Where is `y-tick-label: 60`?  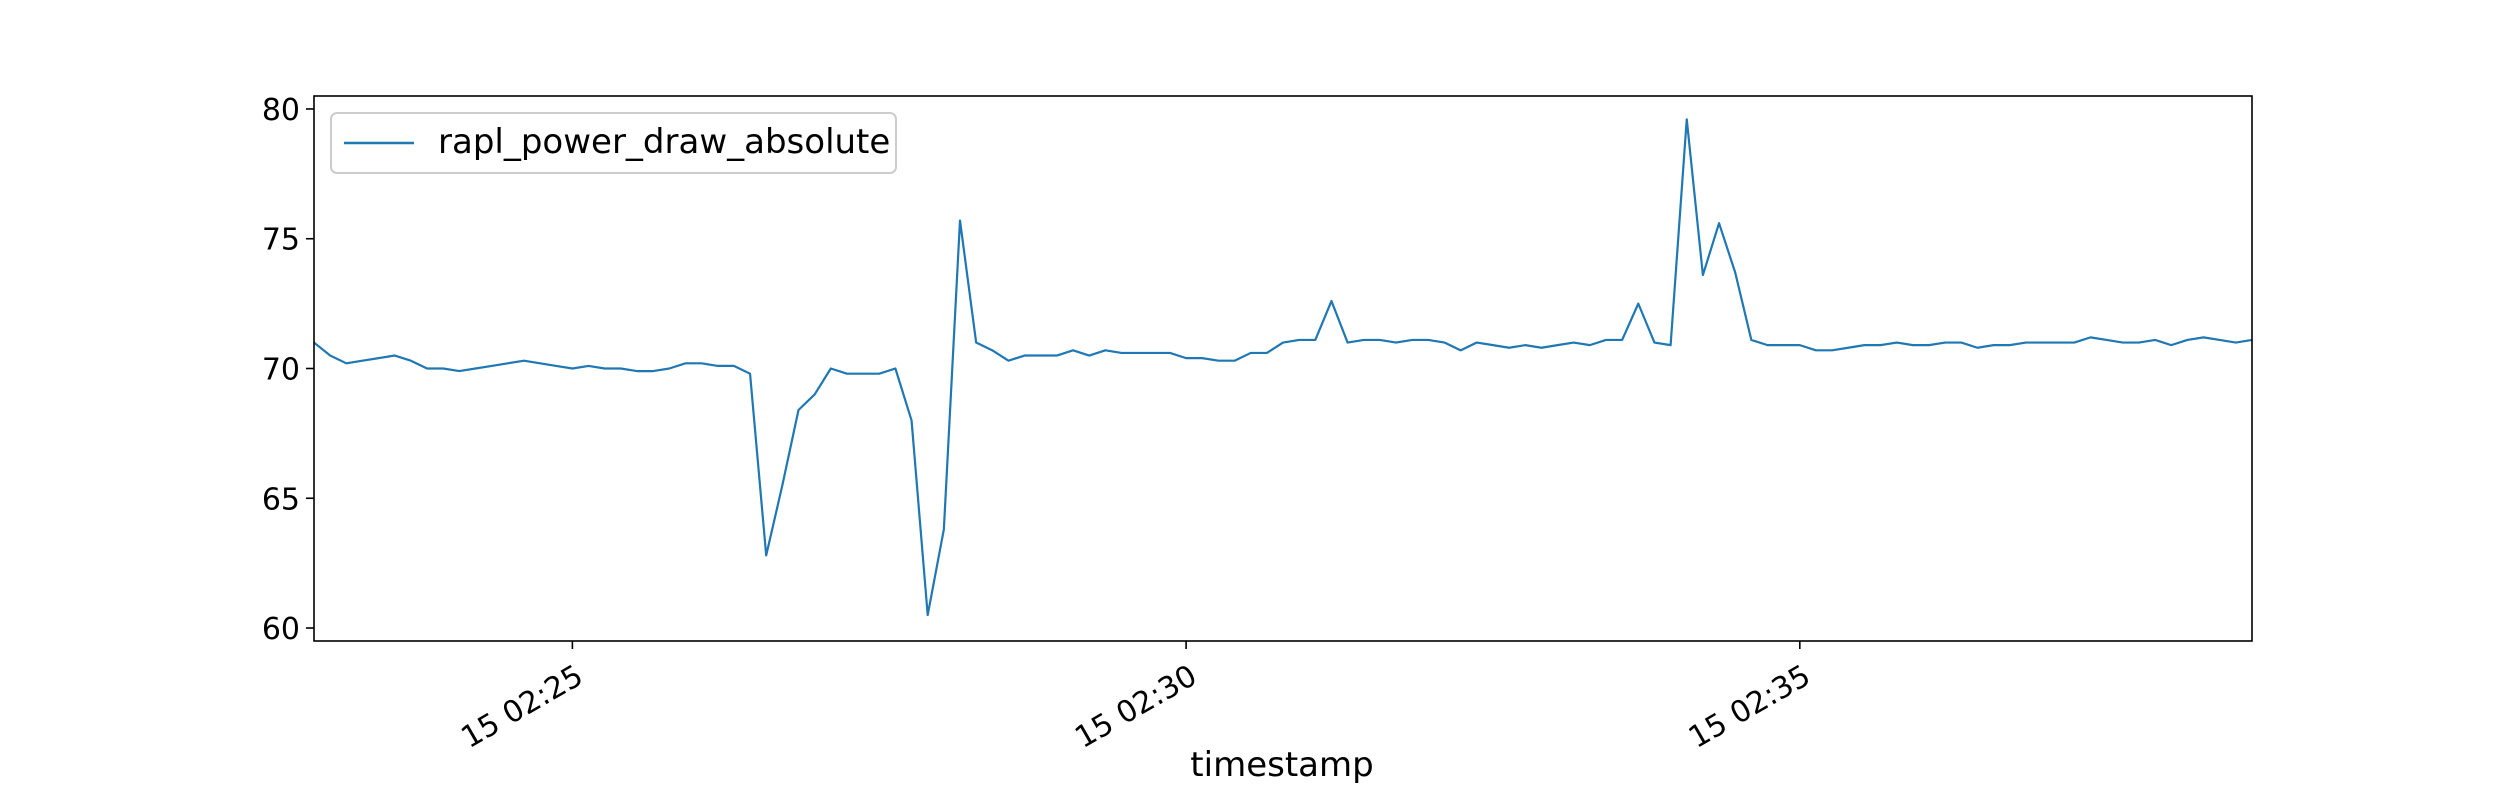
y-tick-label: 60 is located at coordinates (281, 629).